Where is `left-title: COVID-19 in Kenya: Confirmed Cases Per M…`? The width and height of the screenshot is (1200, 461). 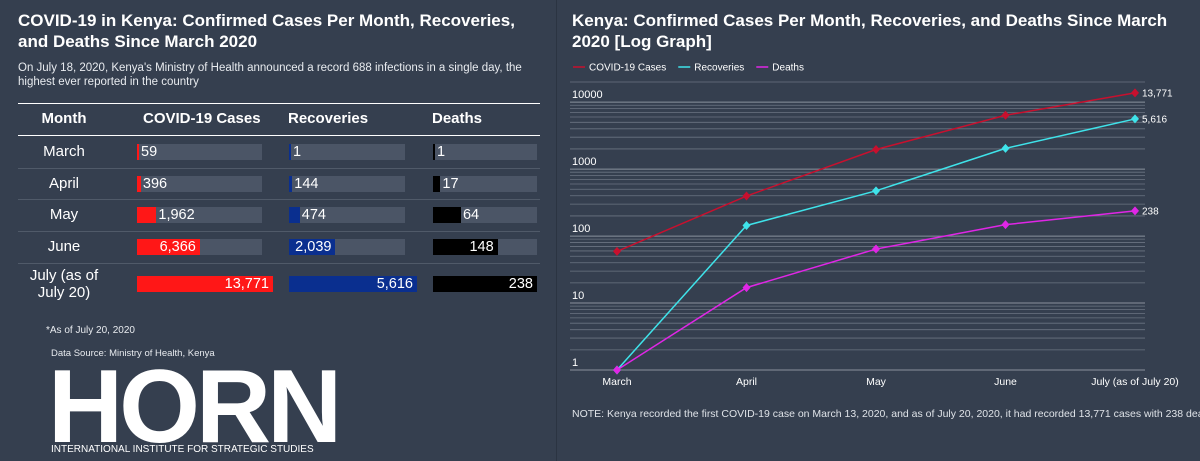 left-title: COVID-19 in Kenya: Confirmed Cases Per M… is located at coordinates (266, 31).